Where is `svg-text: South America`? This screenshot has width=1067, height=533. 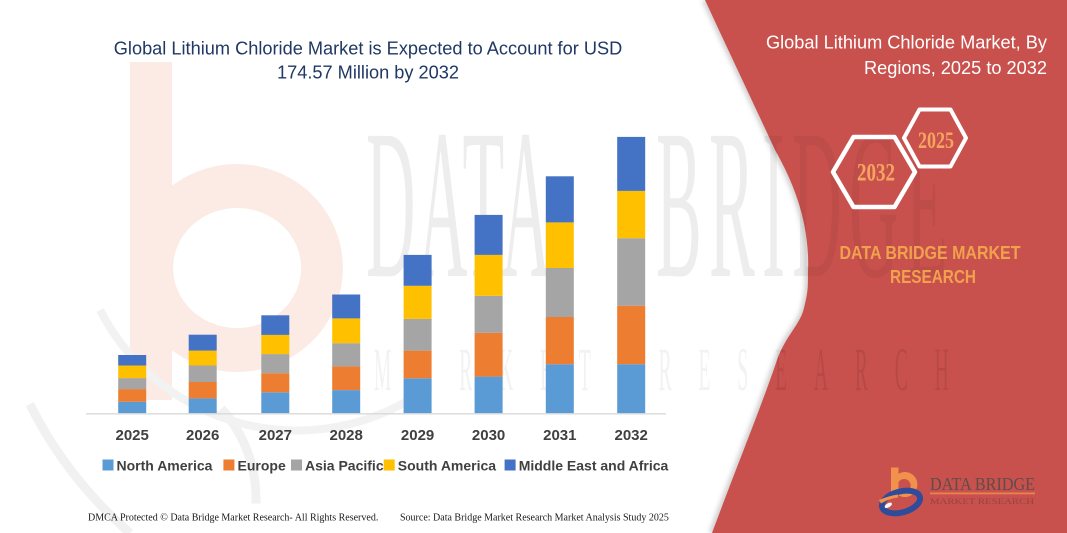
svg-text: South America is located at coordinates (447, 466).